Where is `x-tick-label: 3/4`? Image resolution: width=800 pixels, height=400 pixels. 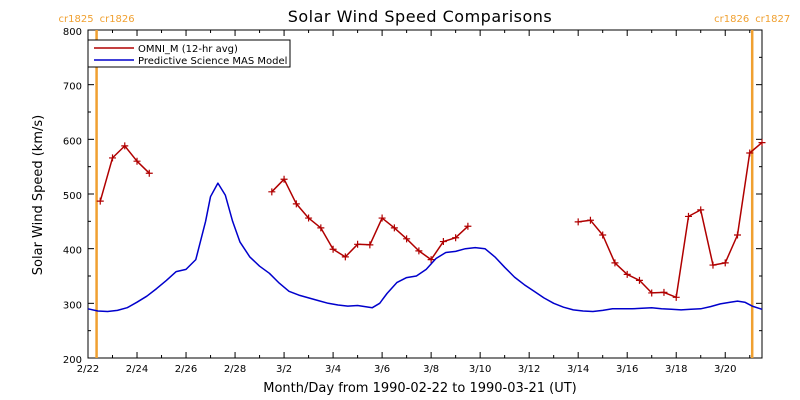 x-tick-label: 3/4 is located at coordinates (333, 369).